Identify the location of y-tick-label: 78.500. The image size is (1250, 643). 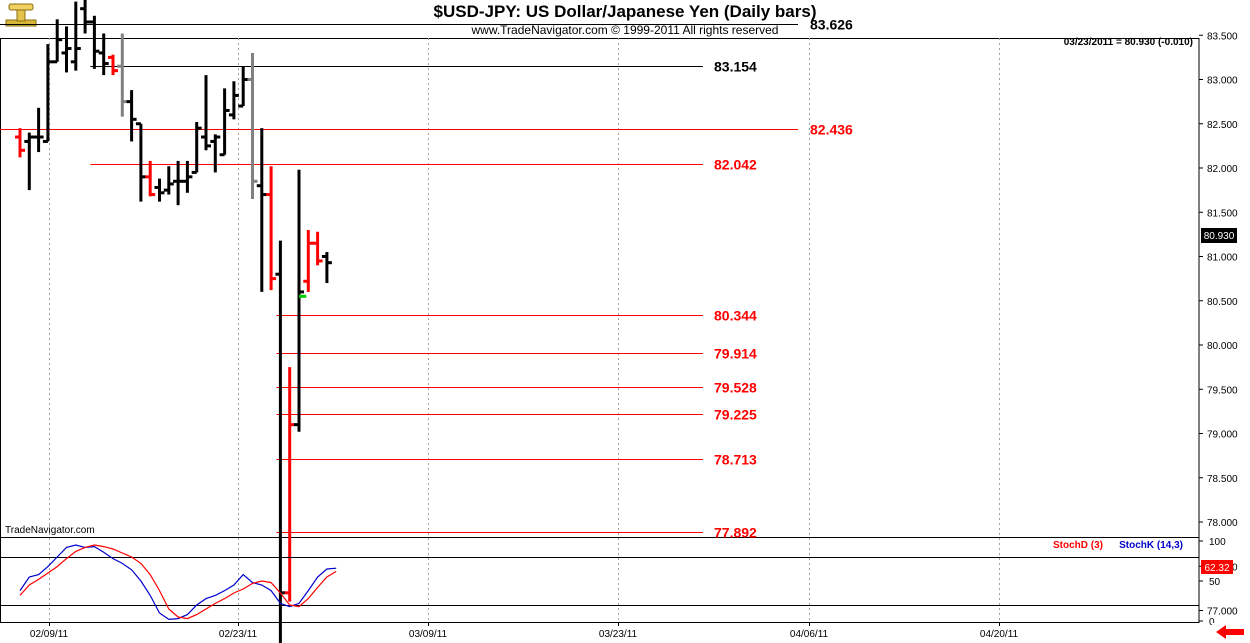
(1222, 479).